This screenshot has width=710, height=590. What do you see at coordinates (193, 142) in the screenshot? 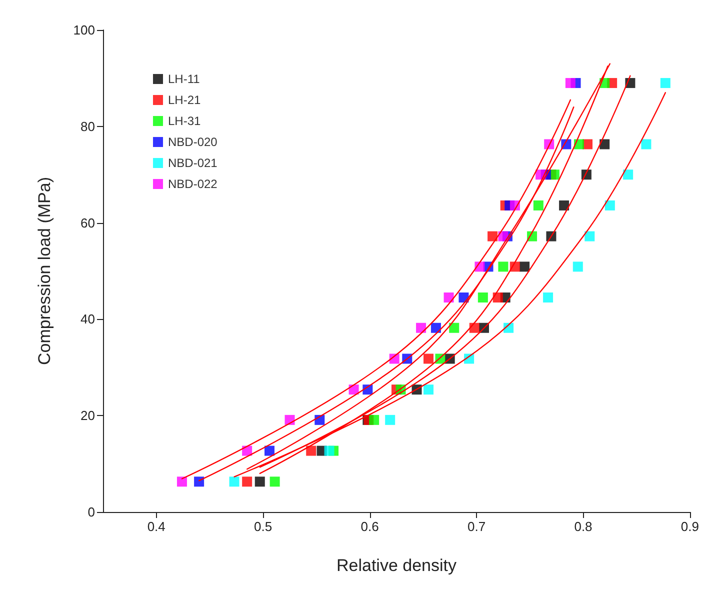
I see `legend-label: NBD-020` at bounding box center [193, 142].